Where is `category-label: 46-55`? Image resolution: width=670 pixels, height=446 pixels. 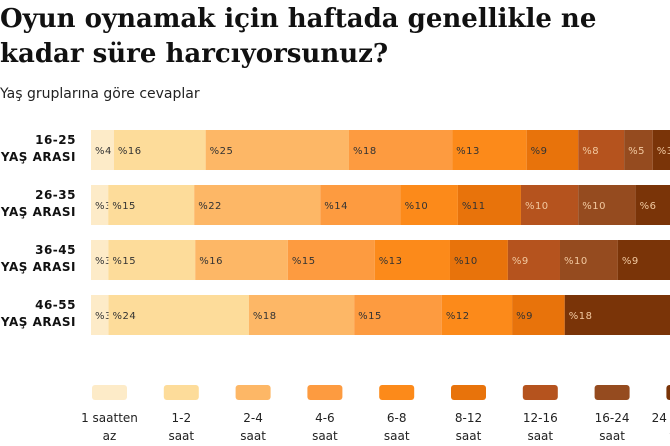
category-label: 46-55 is located at coordinates (55, 305).